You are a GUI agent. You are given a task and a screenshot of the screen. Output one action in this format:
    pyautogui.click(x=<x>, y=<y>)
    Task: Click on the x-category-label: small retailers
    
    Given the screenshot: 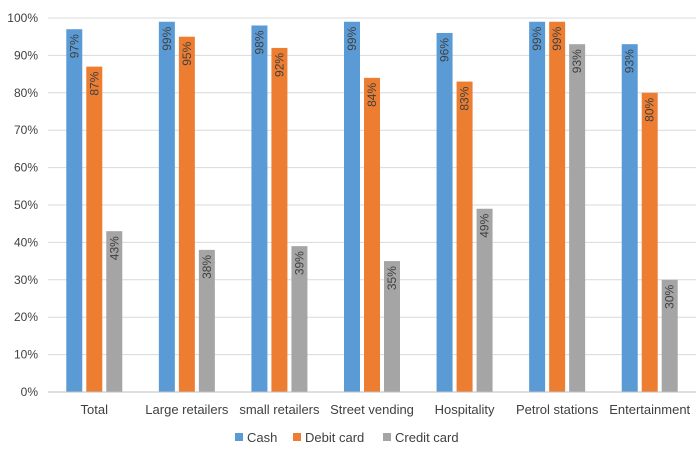 What is the action you would take?
    pyautogui.click(x=279, y=409)
    